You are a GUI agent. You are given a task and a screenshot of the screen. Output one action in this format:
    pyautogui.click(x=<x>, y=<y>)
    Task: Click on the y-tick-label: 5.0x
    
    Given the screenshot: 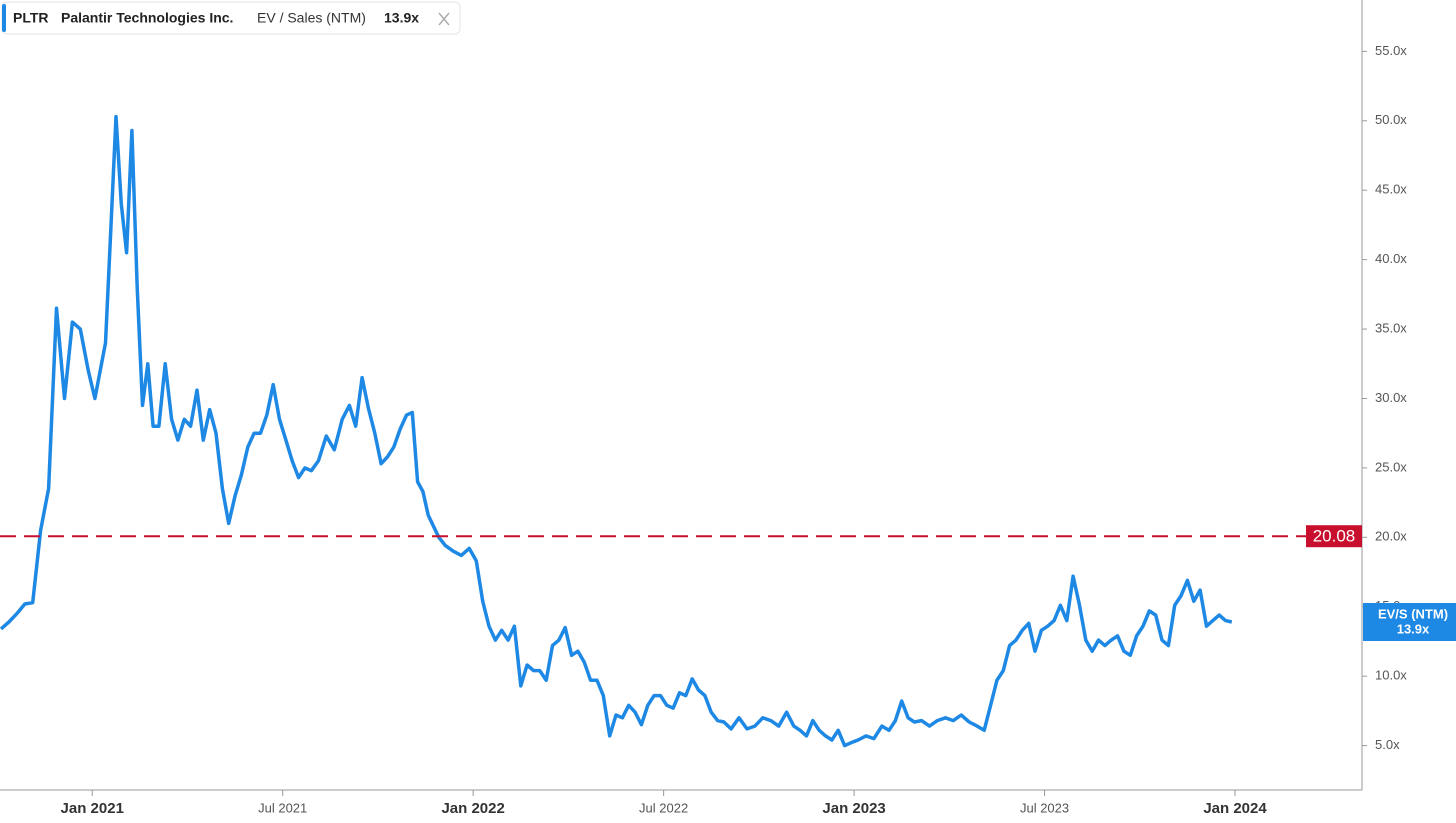 What is the action you would take?
    pyautogui.click(x=1387, y=744)
    